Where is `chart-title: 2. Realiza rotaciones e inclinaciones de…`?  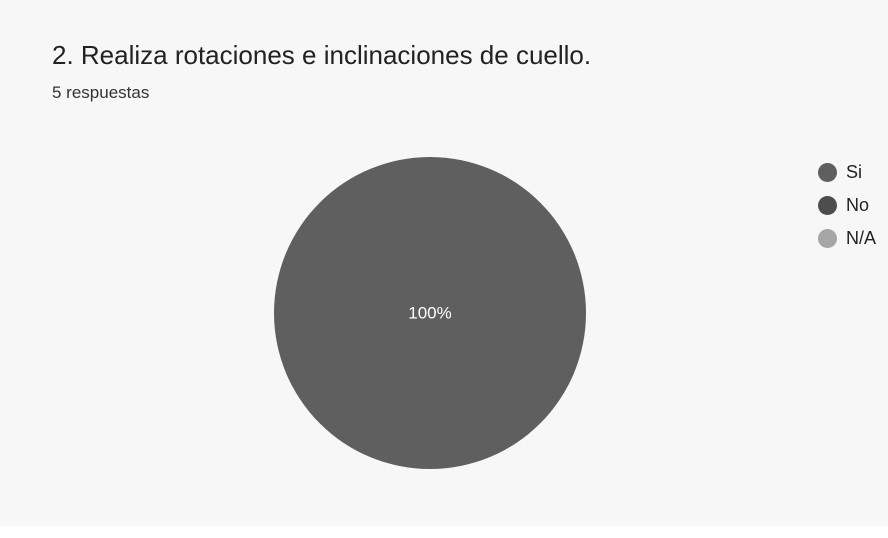
chart-title: 2. Realiza rotaciones e inclinaciones de… is located at coordinates (322, 55).